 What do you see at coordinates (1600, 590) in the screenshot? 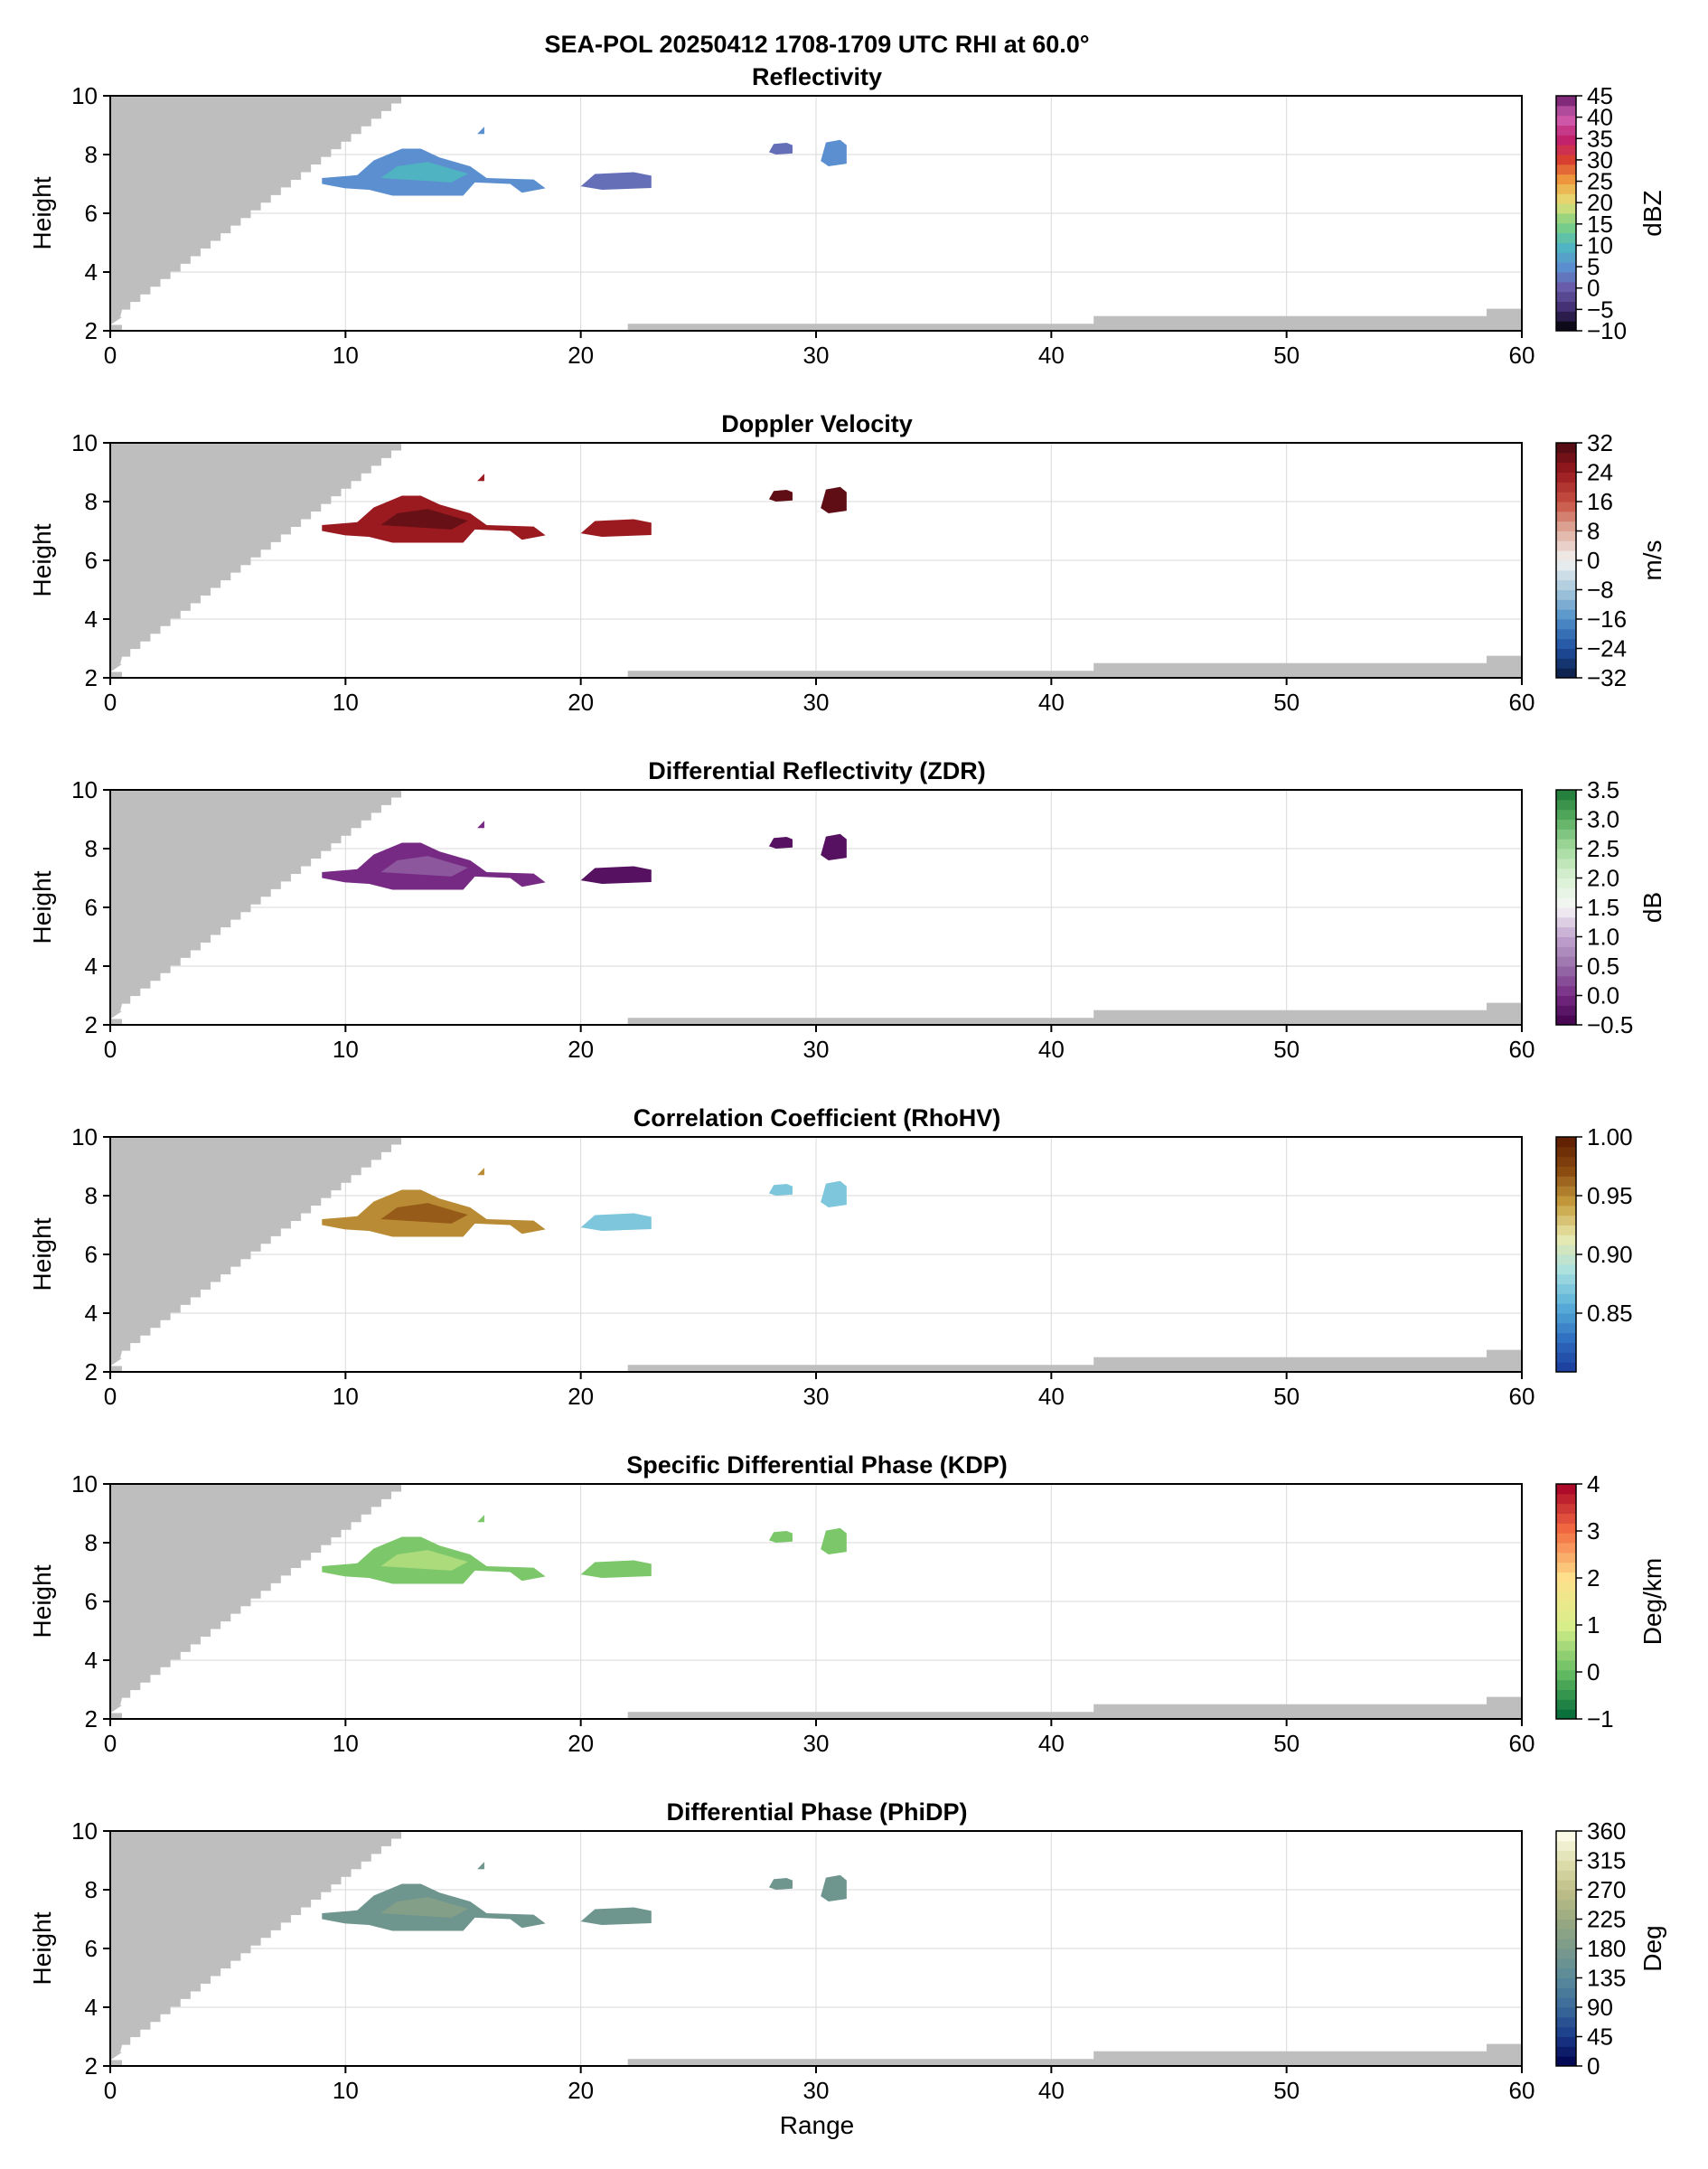
I see `colorbar-tick-label: −8` at bounding box center [1600, 590].